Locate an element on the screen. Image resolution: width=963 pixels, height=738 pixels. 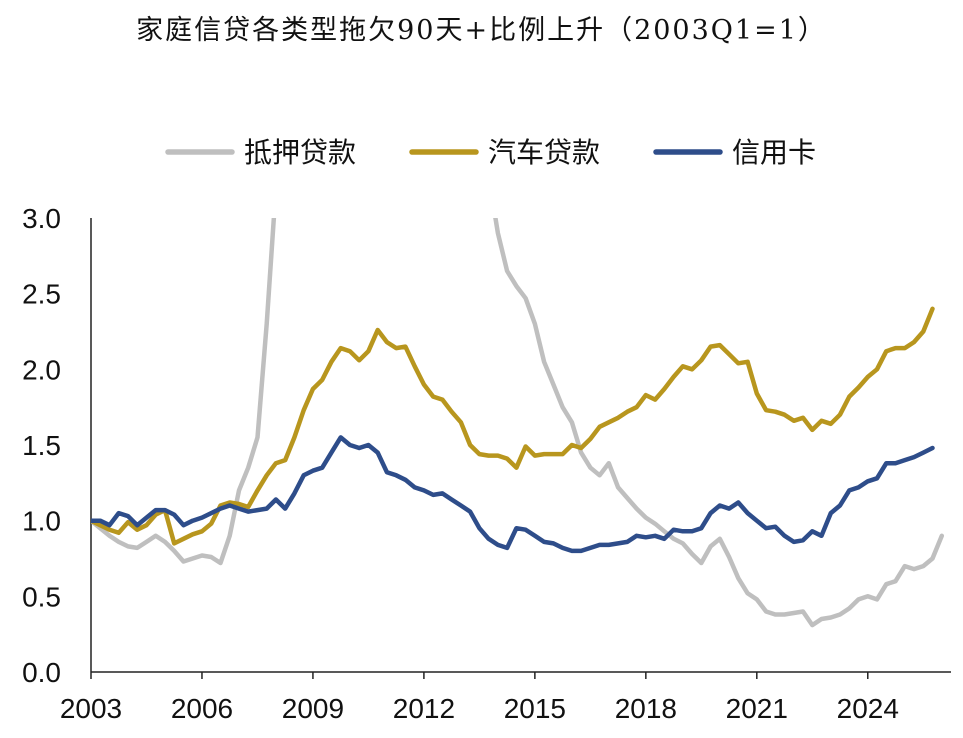
y-tick-label: 1.0 is located at coordinates (41, 521).